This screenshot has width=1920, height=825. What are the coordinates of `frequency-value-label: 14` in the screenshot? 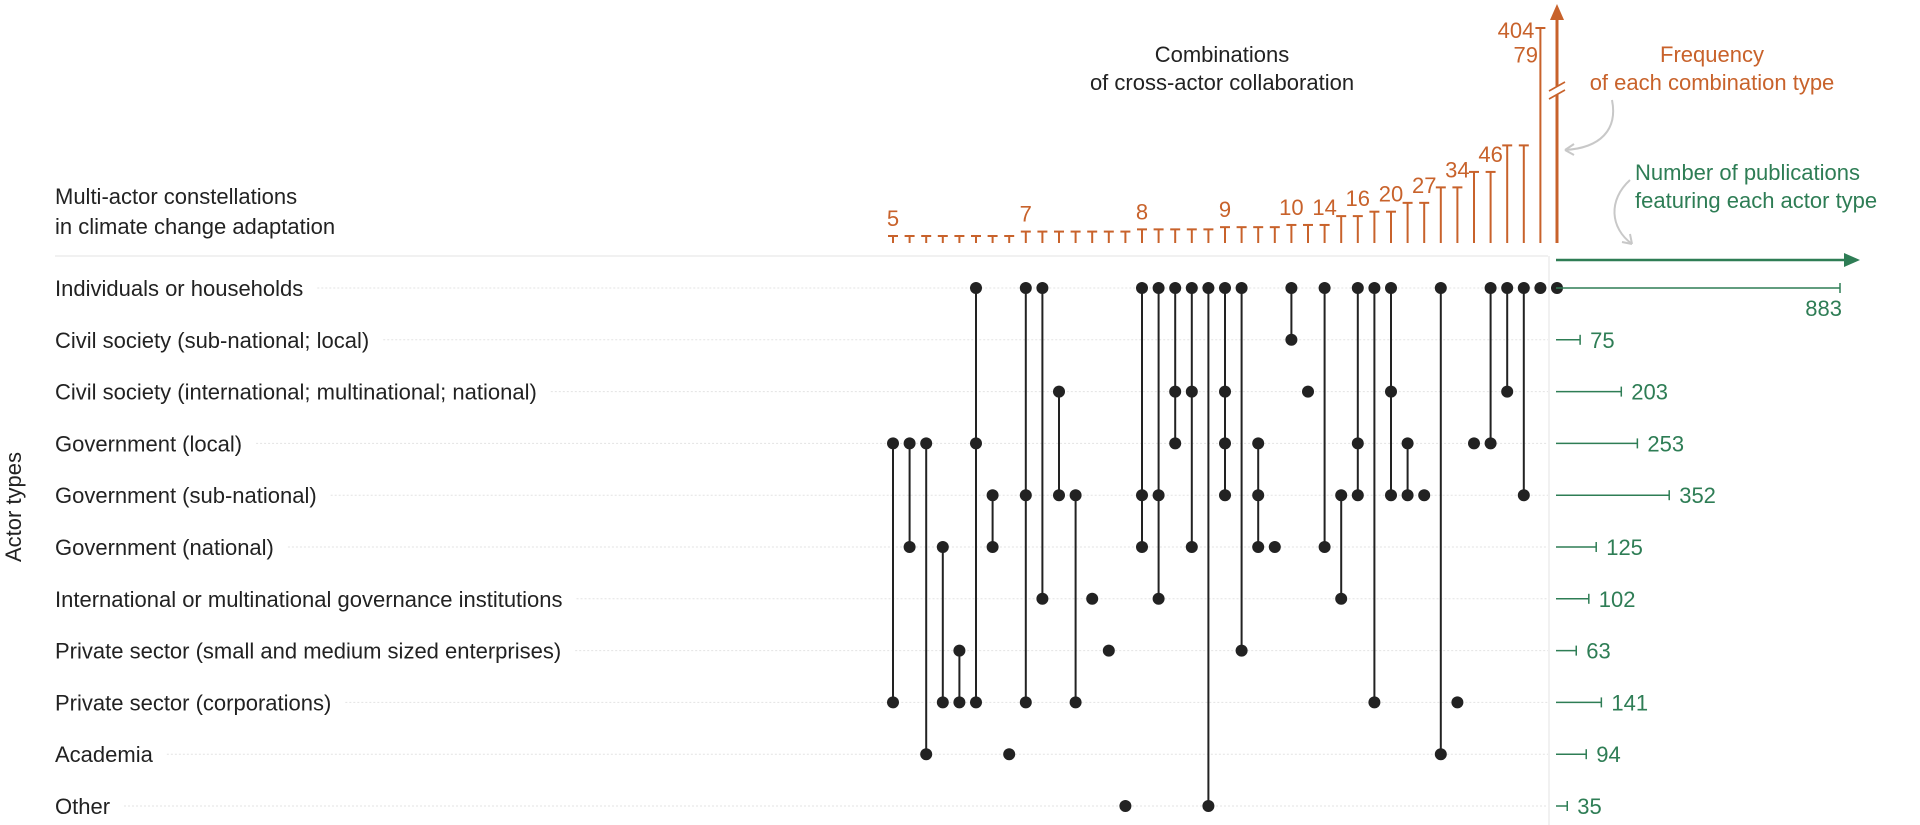 It's located at (1324, 207).